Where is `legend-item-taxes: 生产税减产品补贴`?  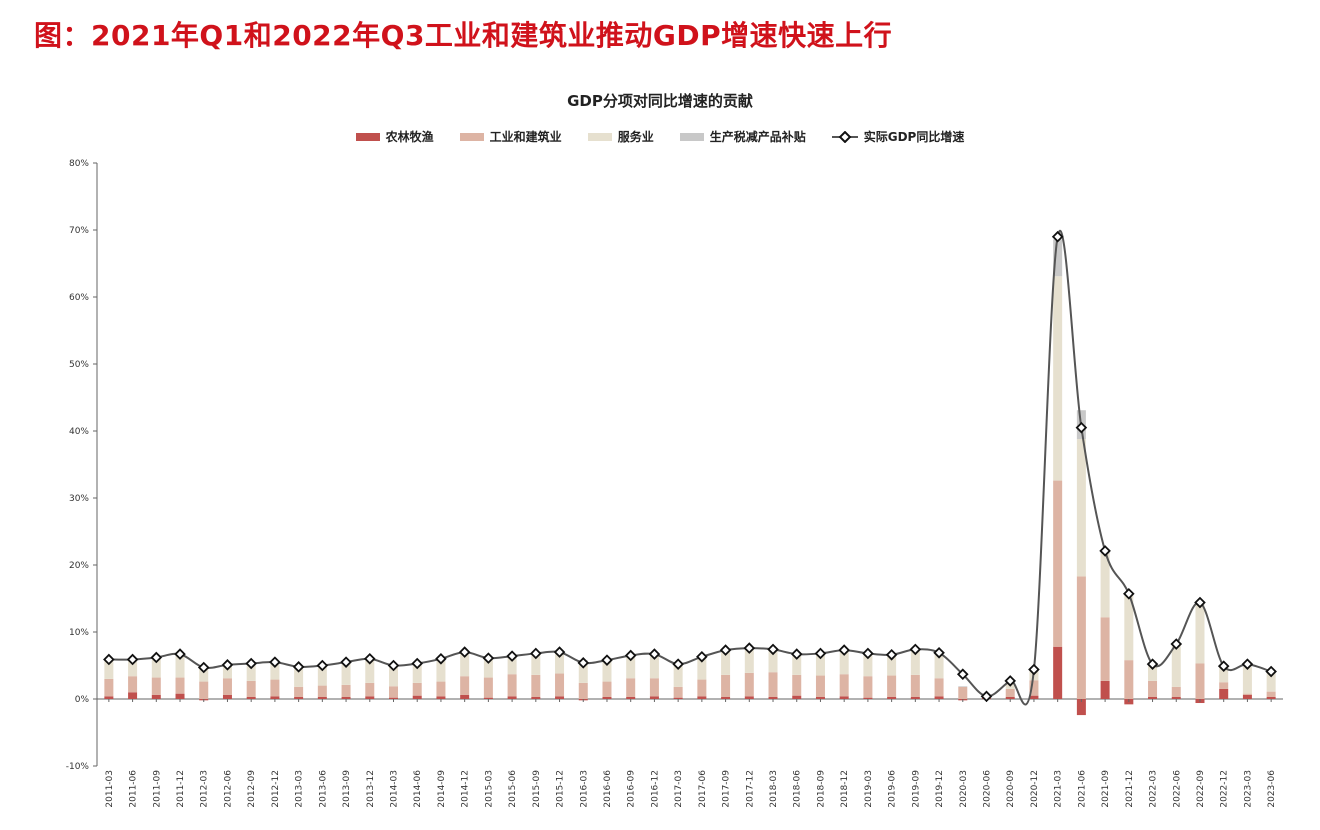 legend-item-taxes: 生产税减产品补贴 is located at coordinates (742, 136).